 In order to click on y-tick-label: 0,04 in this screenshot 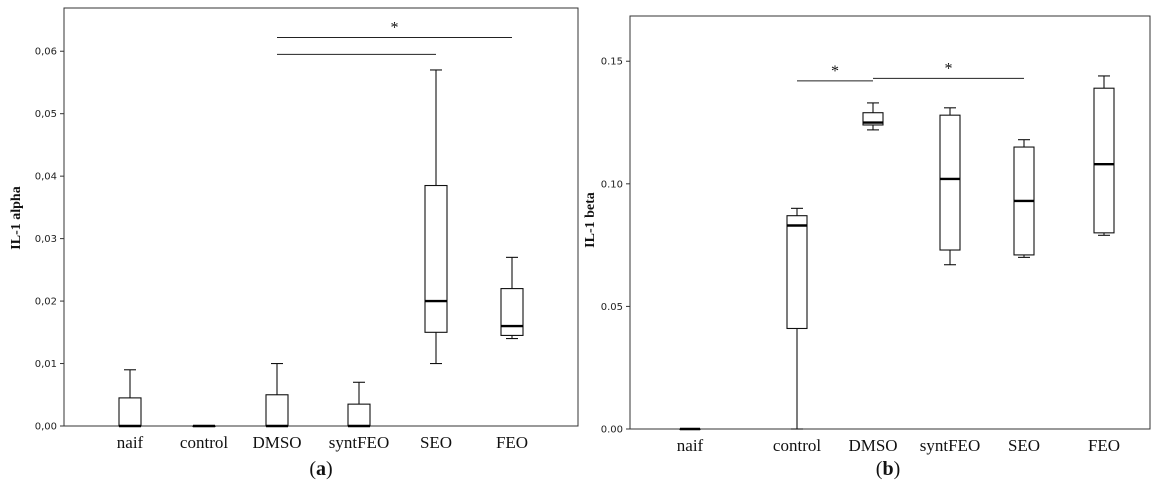, I will do `click(46, 177)`.